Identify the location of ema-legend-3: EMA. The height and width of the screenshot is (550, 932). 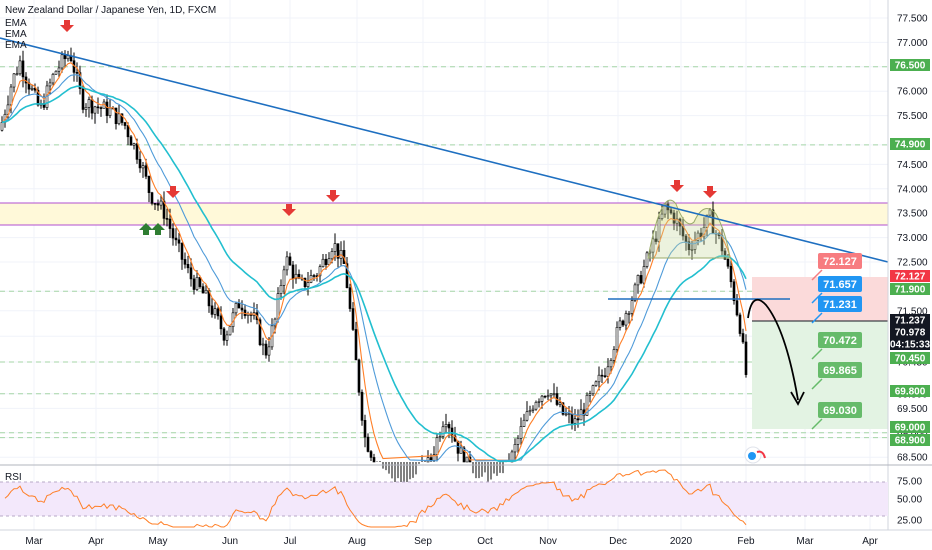
(16, 45).